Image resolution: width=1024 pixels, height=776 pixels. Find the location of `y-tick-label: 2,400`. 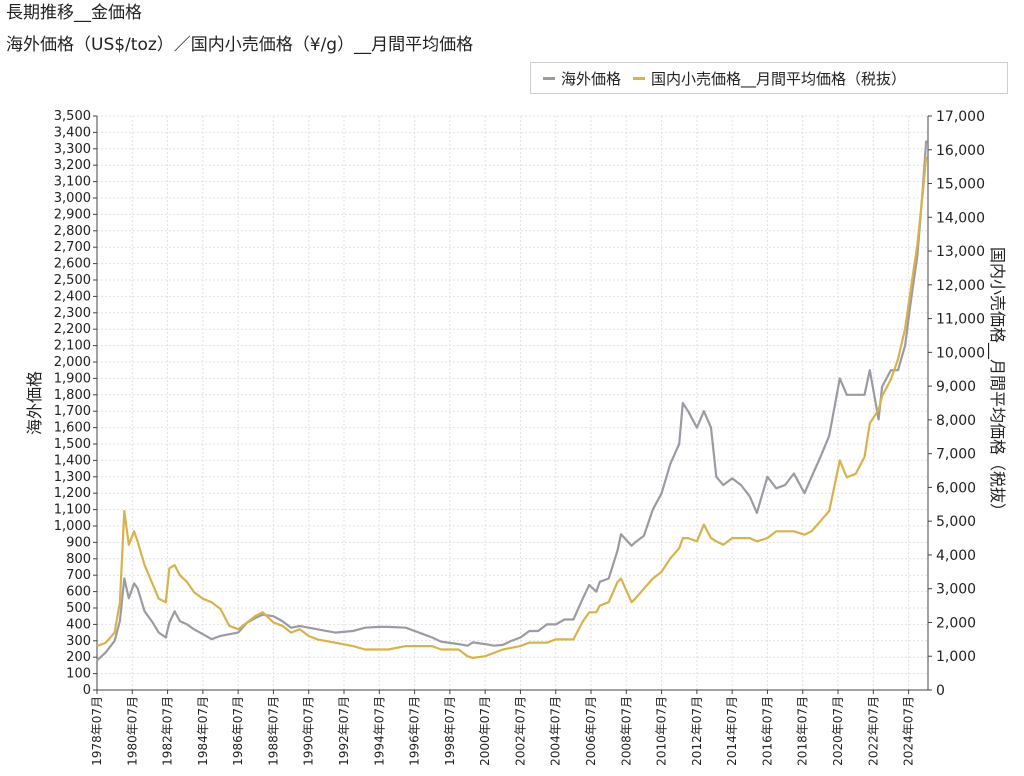

y-tick-label: 2,400 is located at coordinates (72, 296).